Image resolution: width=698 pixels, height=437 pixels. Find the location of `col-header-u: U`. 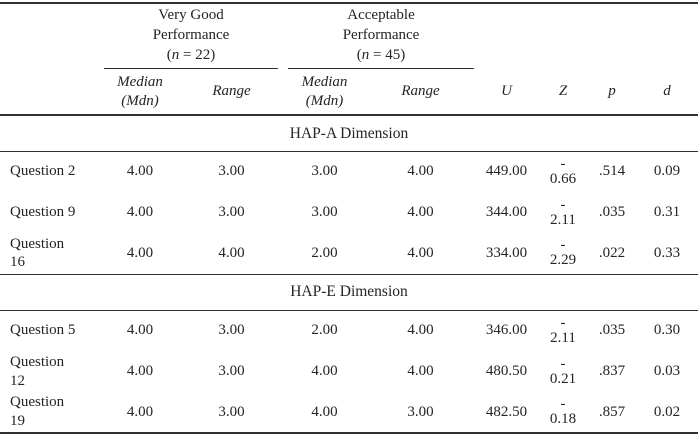

col-header-u: U is located at coordinates (507, 92).